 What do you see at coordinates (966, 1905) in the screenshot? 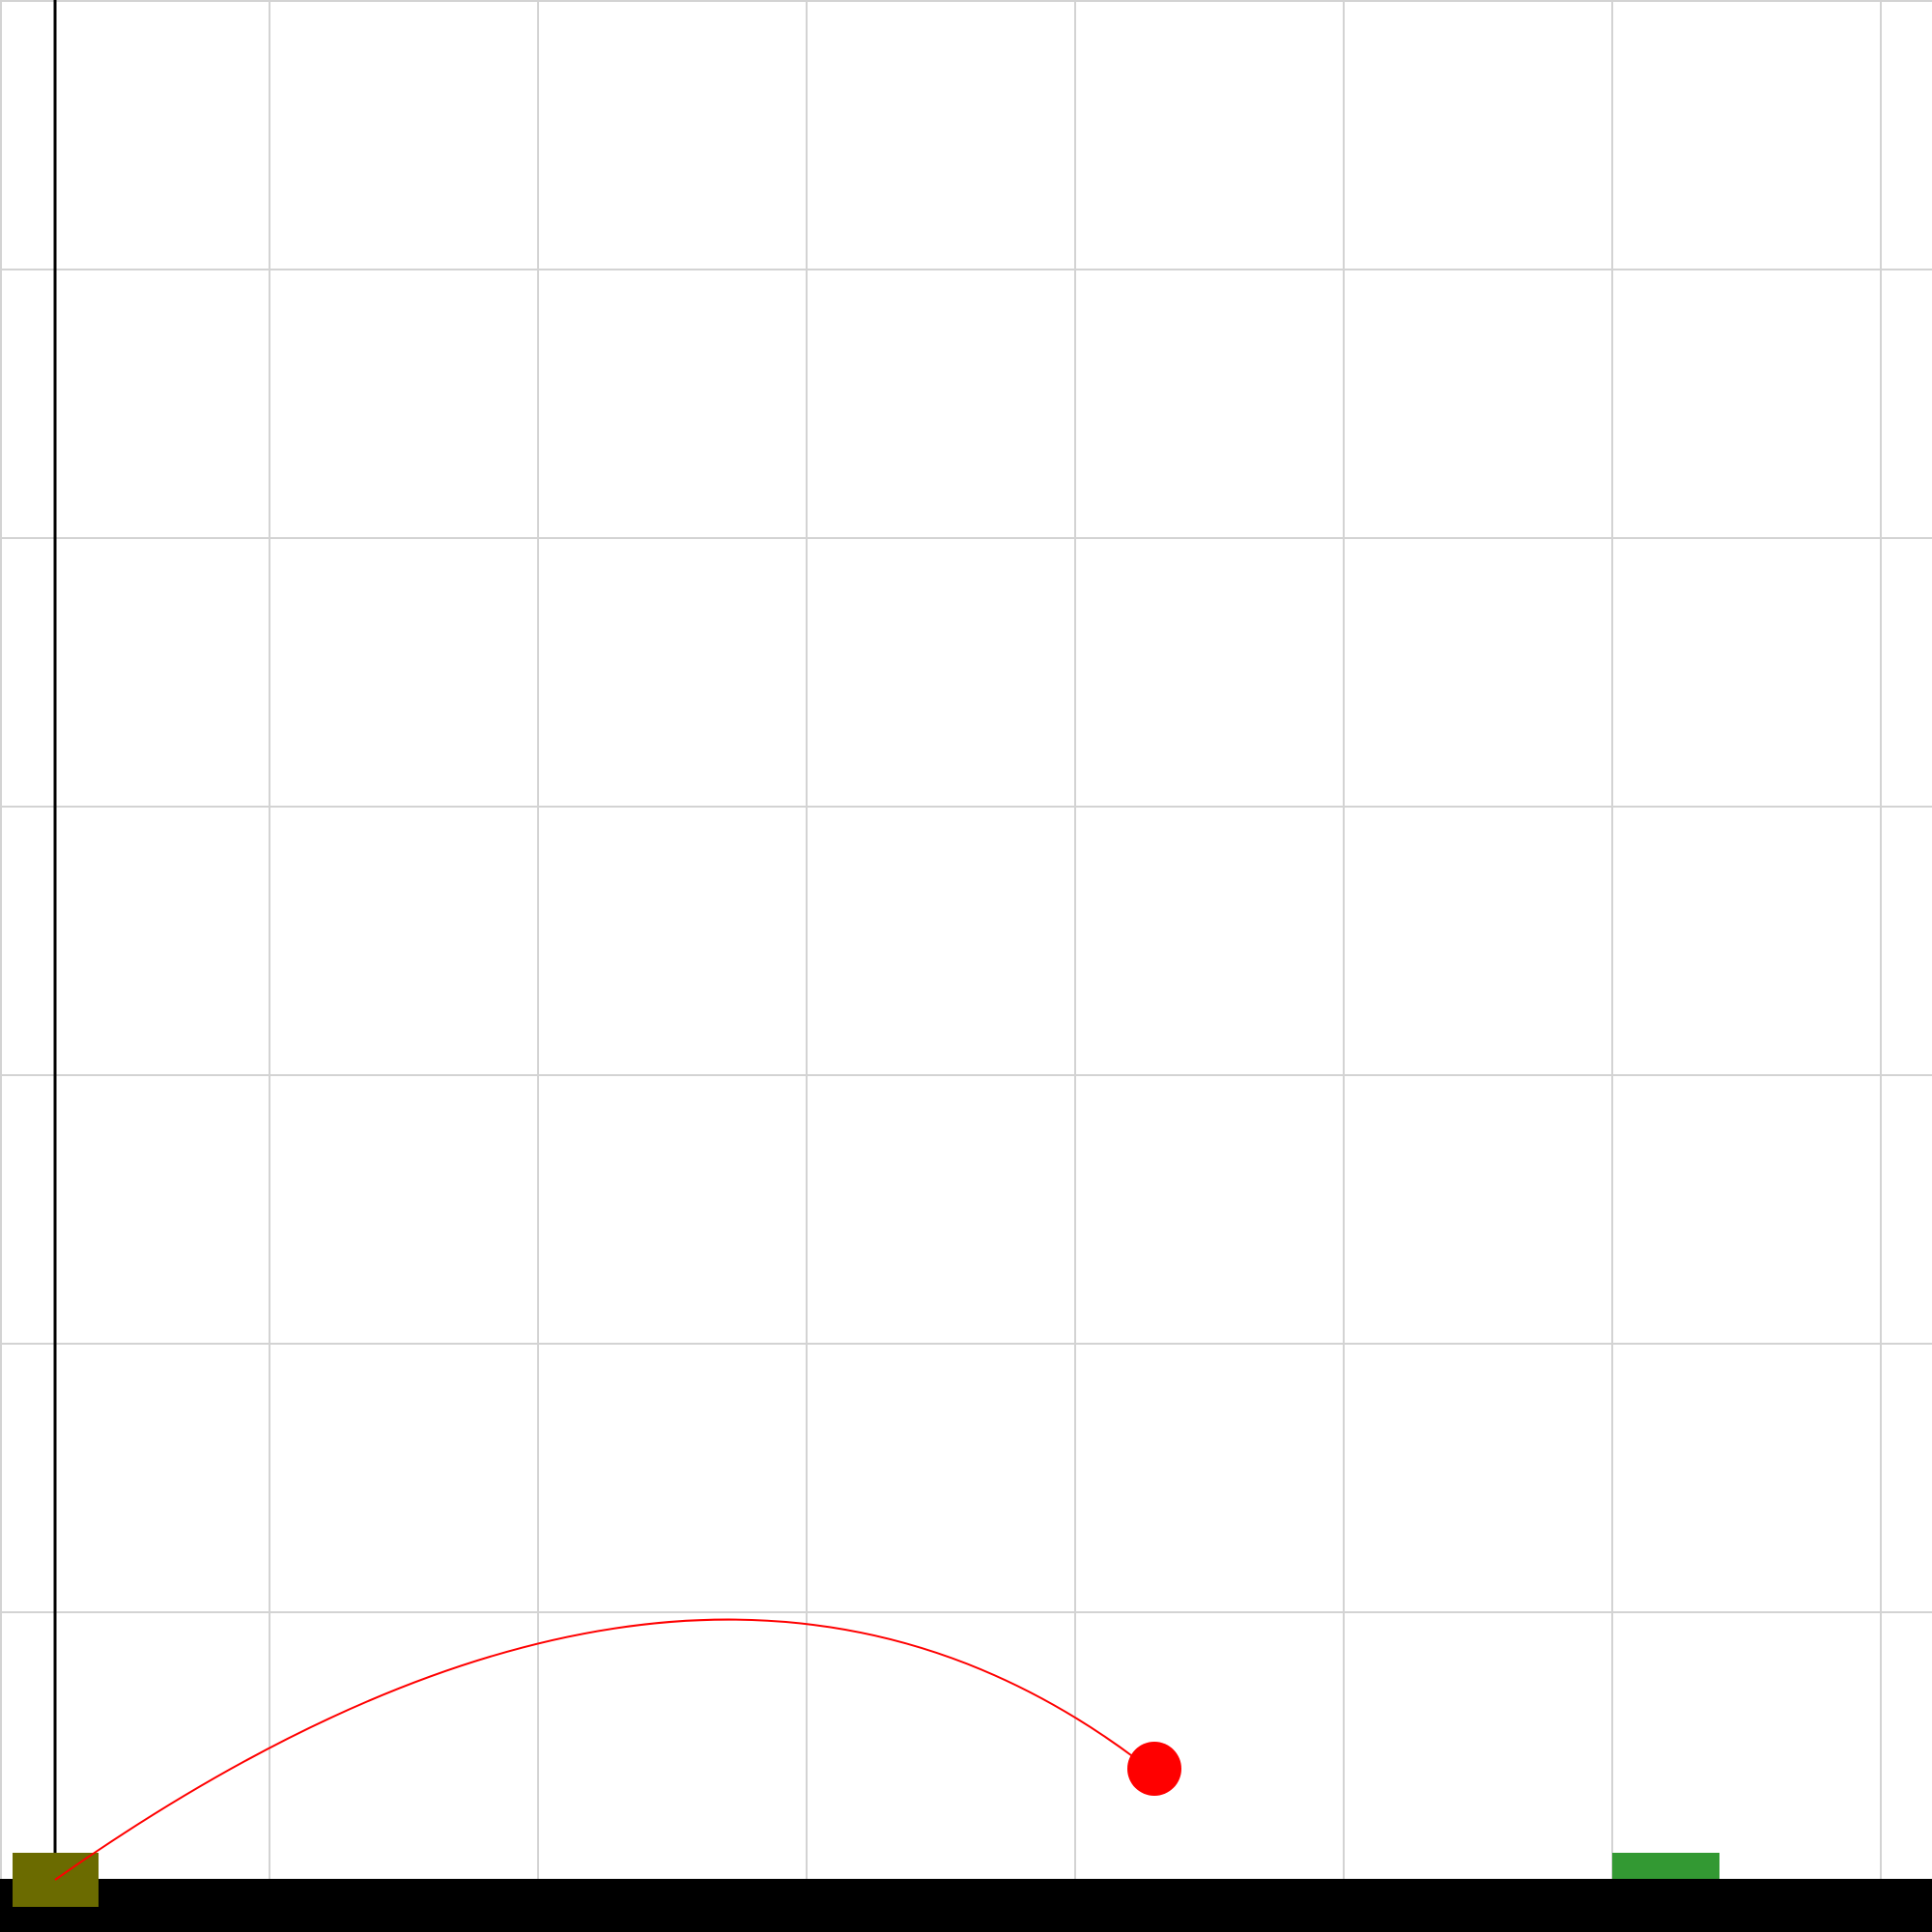
I see `ground` at bounding box center [966, 1905].